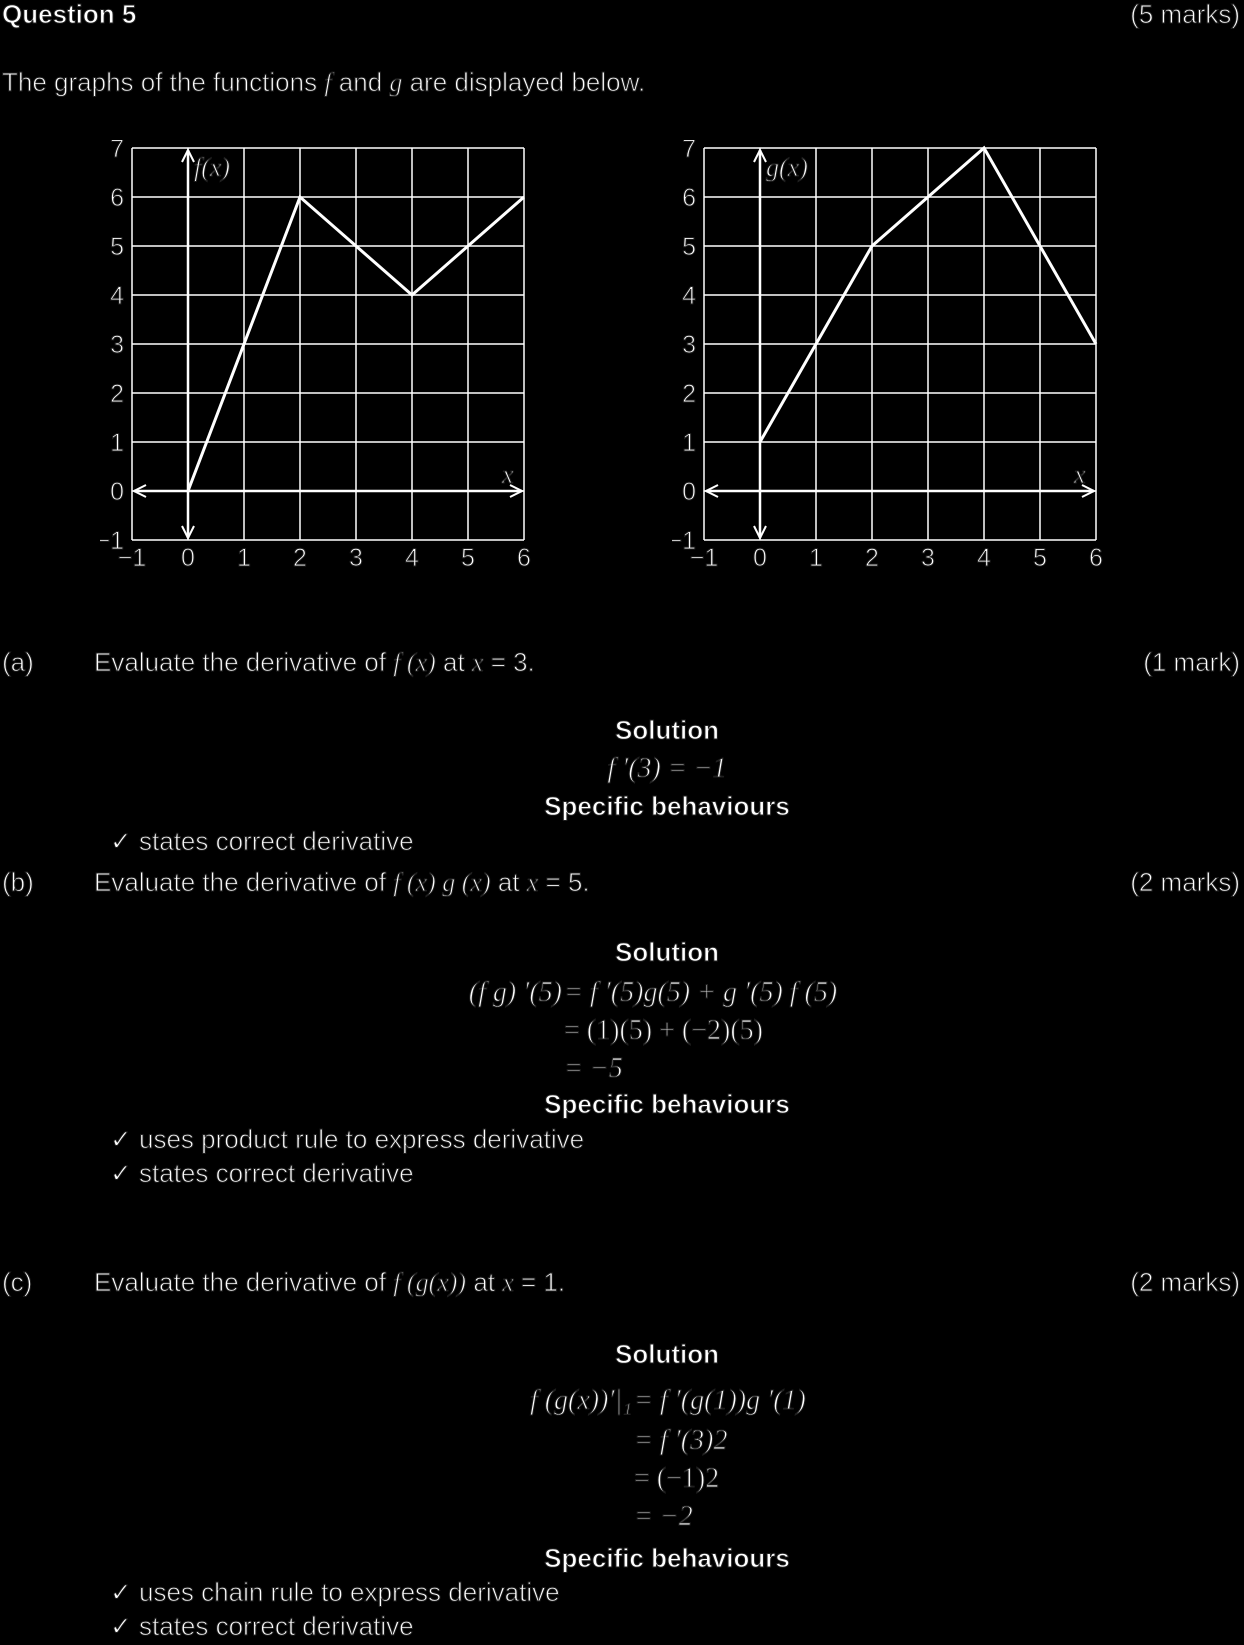  Describe the element at coordinates (664, 1031) in the screenshot. I see `part-b-solution-line-2: = (1)(5) + (−2)(5)` at that location.